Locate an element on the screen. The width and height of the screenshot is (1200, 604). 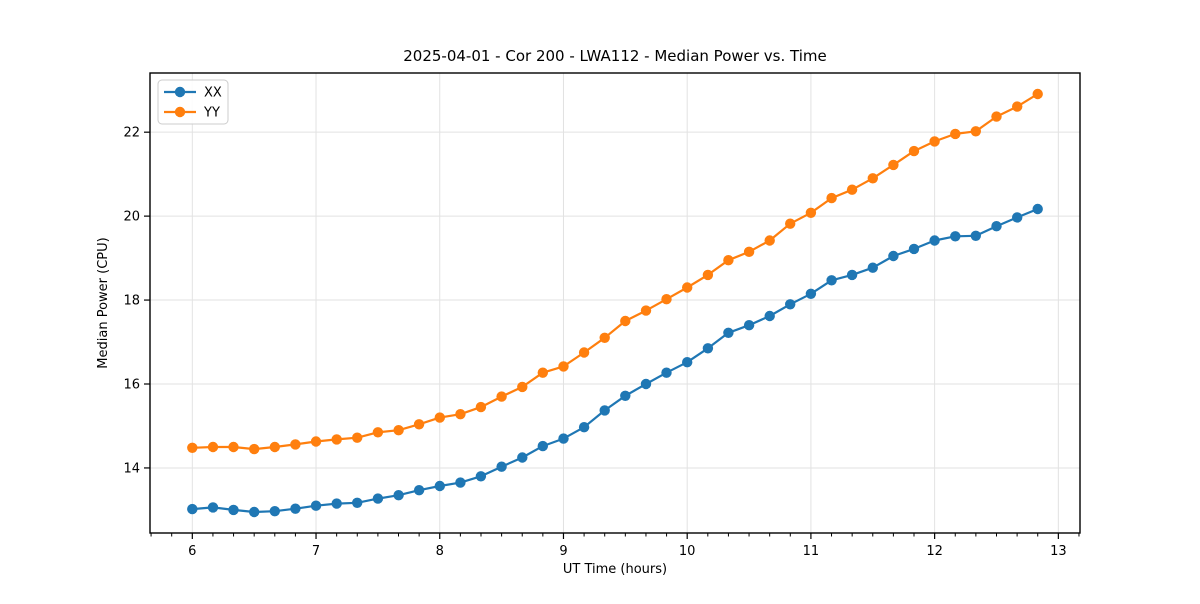
legend: XX YY is located at coordinates (193, 102).